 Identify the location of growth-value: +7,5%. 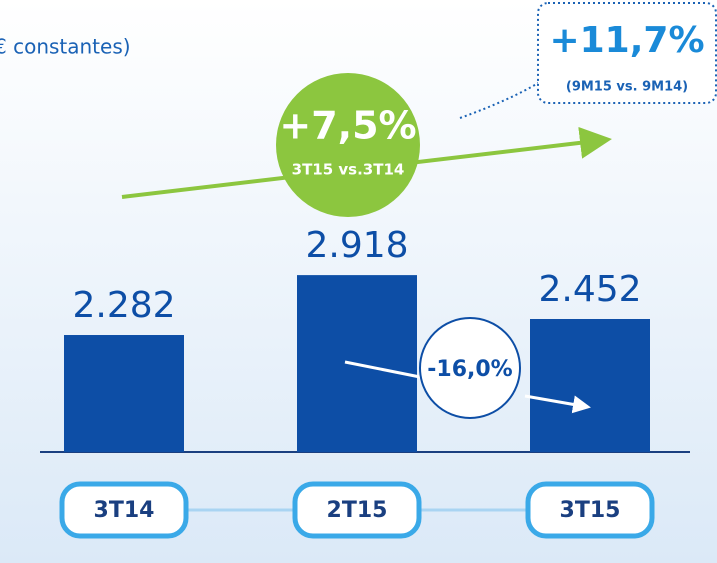
(347, 126).